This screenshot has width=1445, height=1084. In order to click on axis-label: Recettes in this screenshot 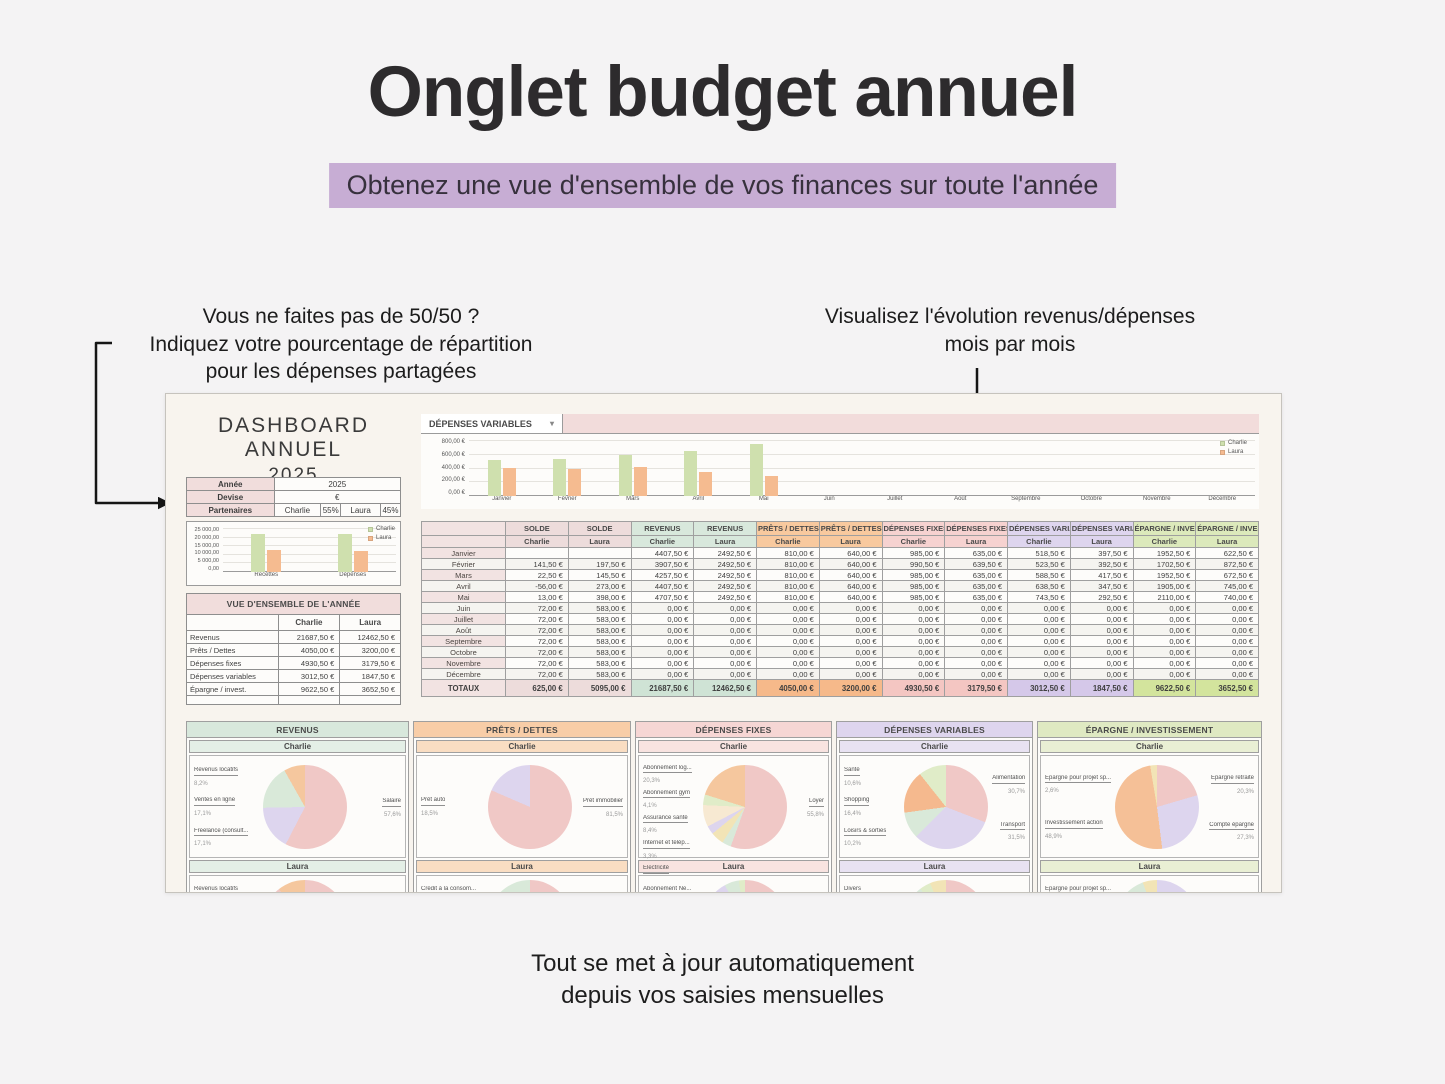, I will do `click(266, 575)`.